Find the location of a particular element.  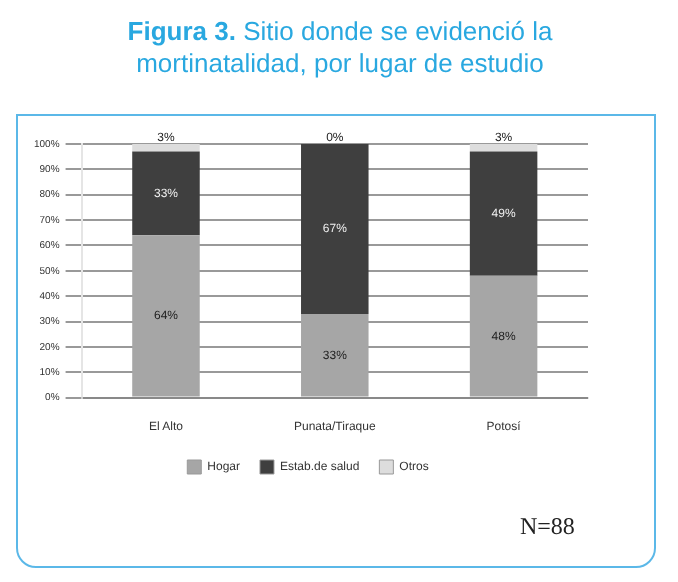

chart-title: Figura 3. Sitio donde se evidenció la mortinatalidad, por lugar de estudio is located at coordinates (340, 48).